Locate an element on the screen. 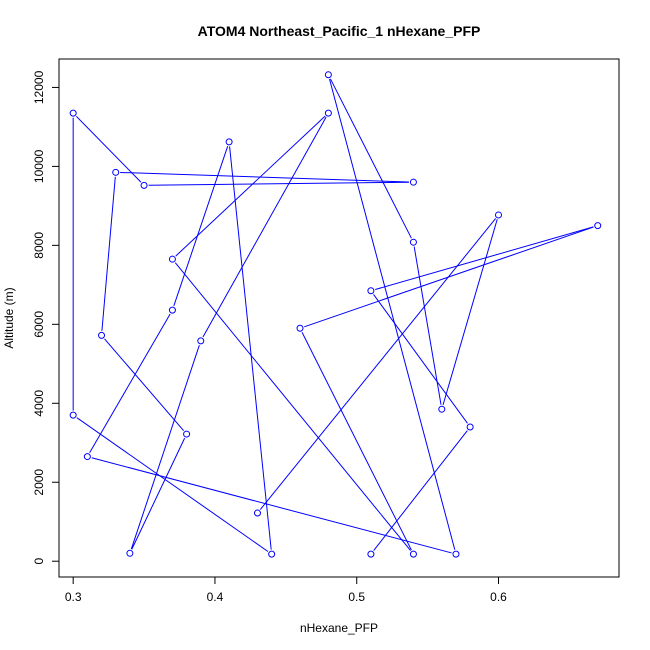 Image resolution: width=650 pixels, height=650 pixels. y-axis: 0 2000 4000 6000 8000 10000 12000 is located at coordinates (46, 317).